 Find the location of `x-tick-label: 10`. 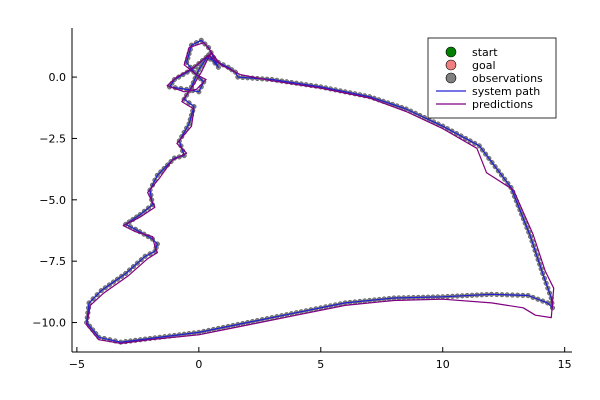

x-tick-label: 10 is located at coordinates (443, 364).